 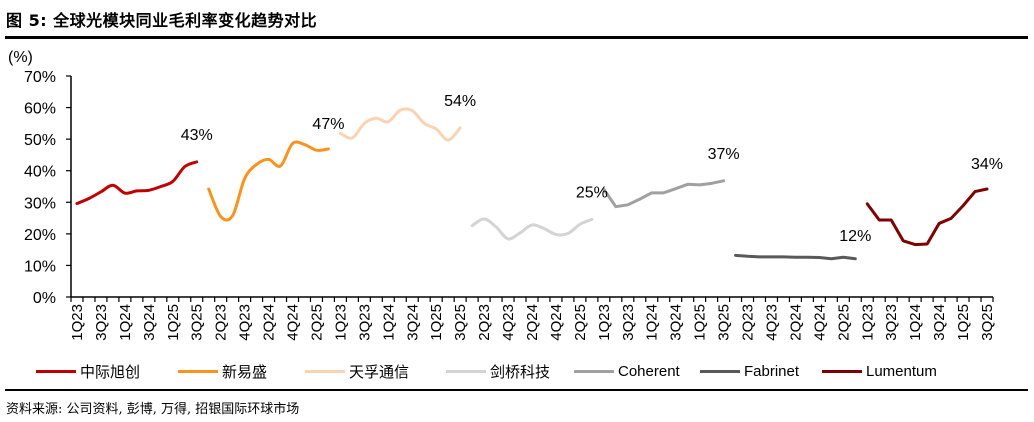 I want to click on legend-label: 中际旭创, so click(x=110, y=371).